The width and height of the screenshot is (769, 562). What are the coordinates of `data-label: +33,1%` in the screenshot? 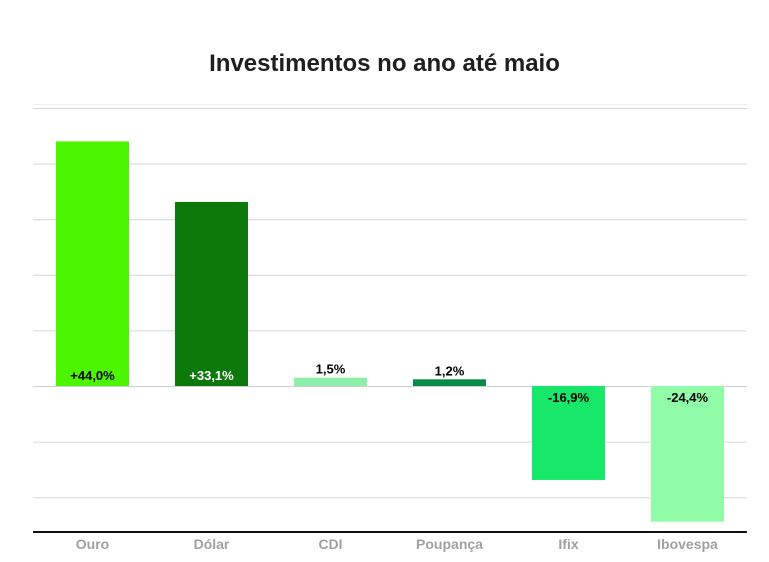 It's located at (211, 375).